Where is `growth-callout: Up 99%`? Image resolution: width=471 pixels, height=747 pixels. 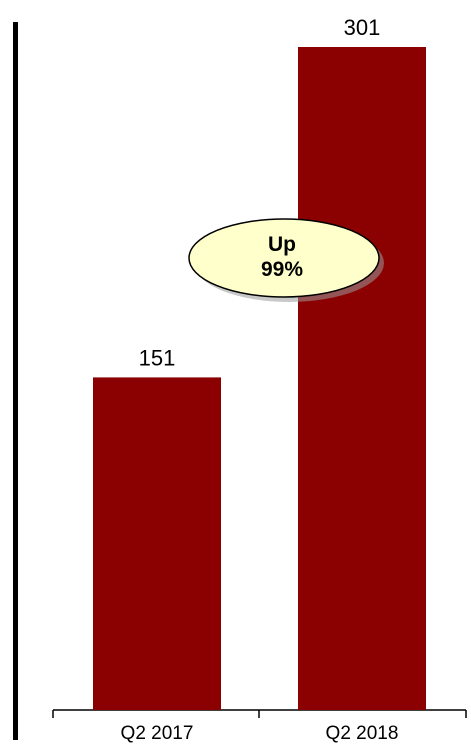 growth-callout: Up 99% is located at coordinates (286, 260).